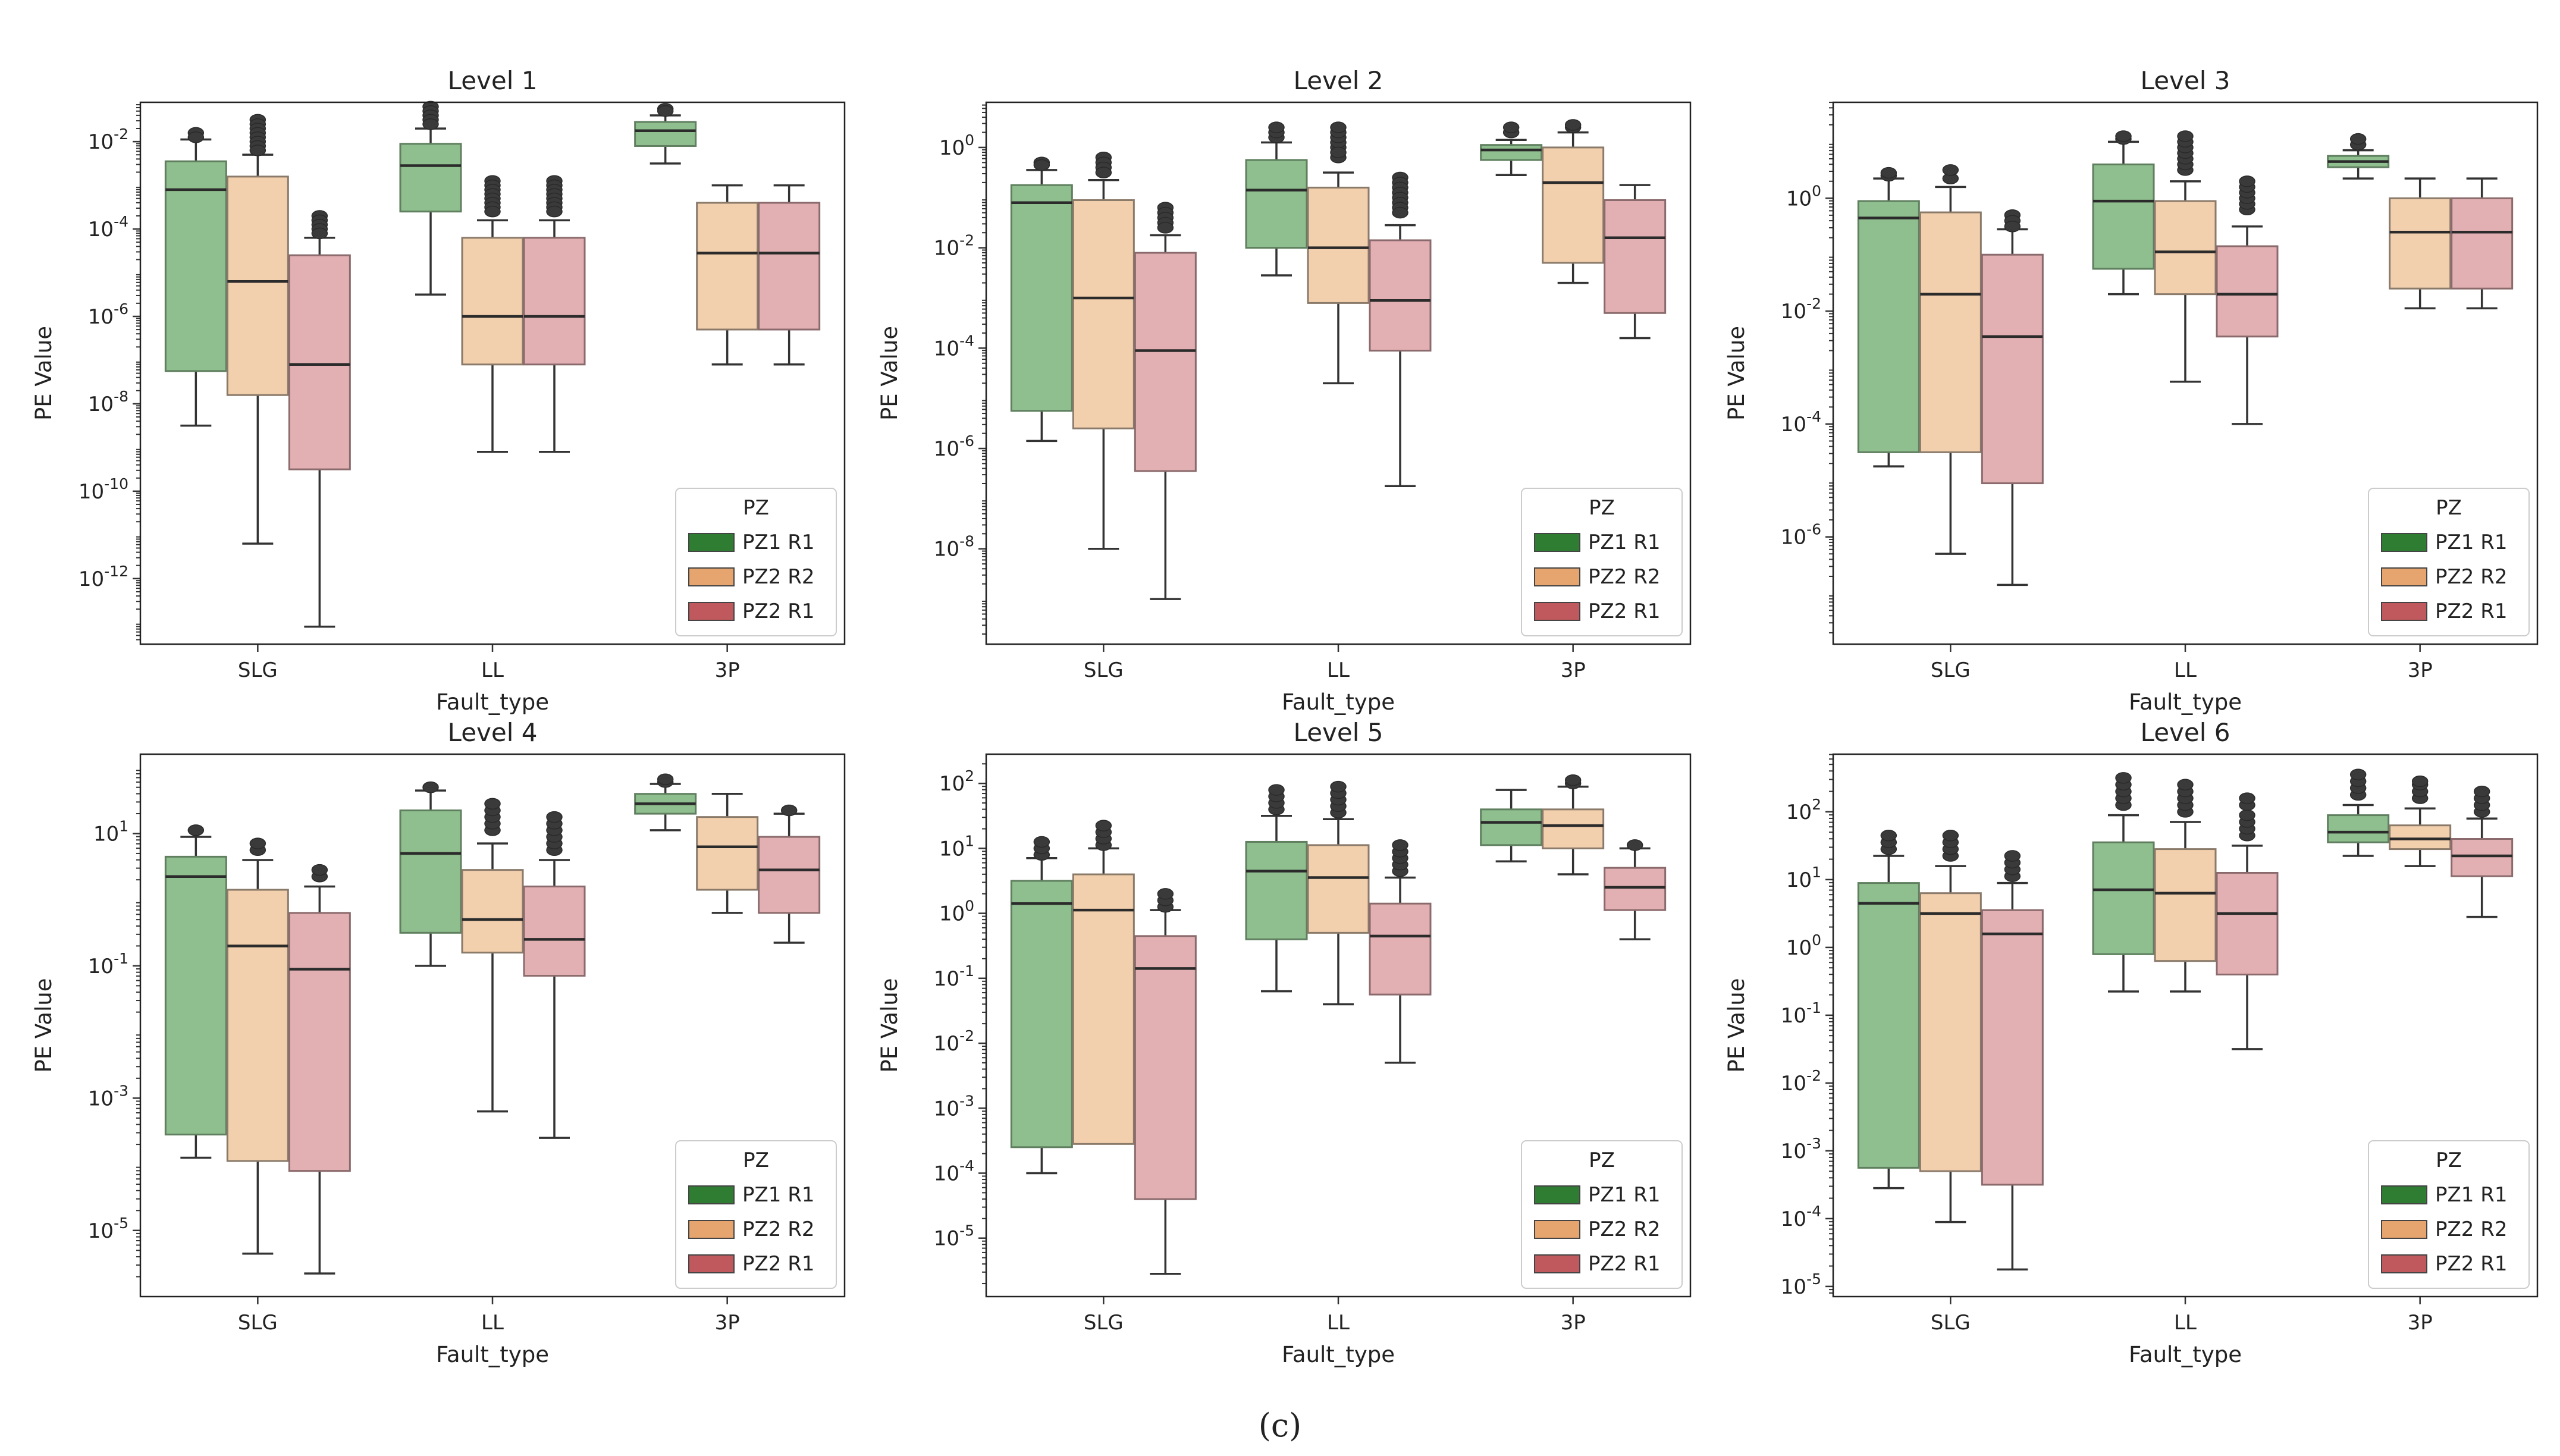 The image size is (2560, 1456). Describe the element at coordinates (103, 489) in the screenshot. I see `y-tick-label: 10⁻¹⁰` at that location.